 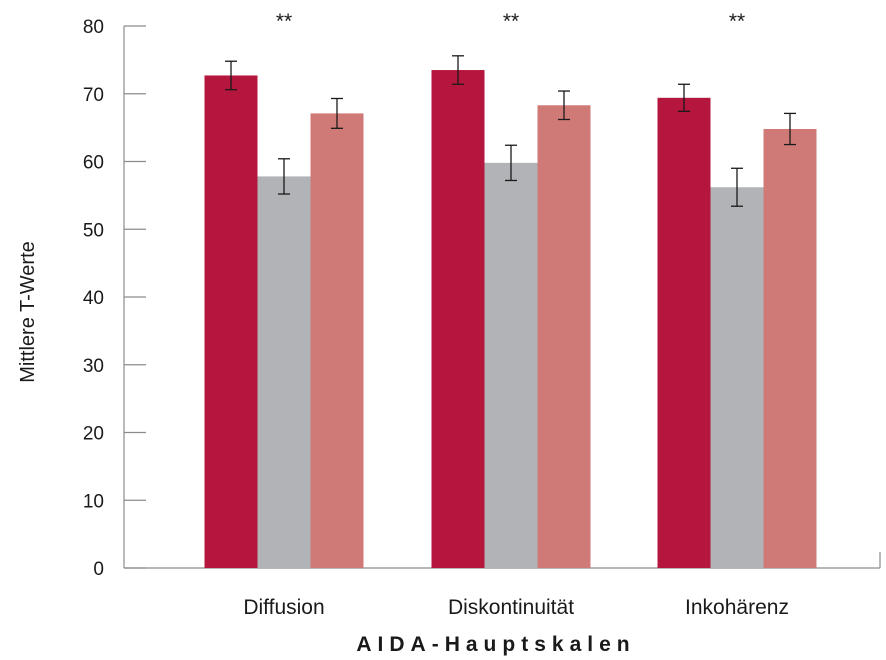 What do you see at coordinates (737, 607) in the screenshot?
I see `x-tick-label: Inkohärenz` at bounding box center [737, 607].